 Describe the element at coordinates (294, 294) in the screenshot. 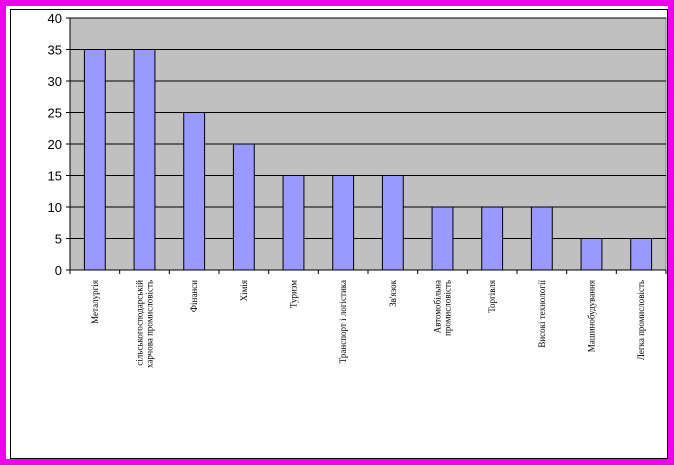

I see `x-tick-label: Туризм` at that location.